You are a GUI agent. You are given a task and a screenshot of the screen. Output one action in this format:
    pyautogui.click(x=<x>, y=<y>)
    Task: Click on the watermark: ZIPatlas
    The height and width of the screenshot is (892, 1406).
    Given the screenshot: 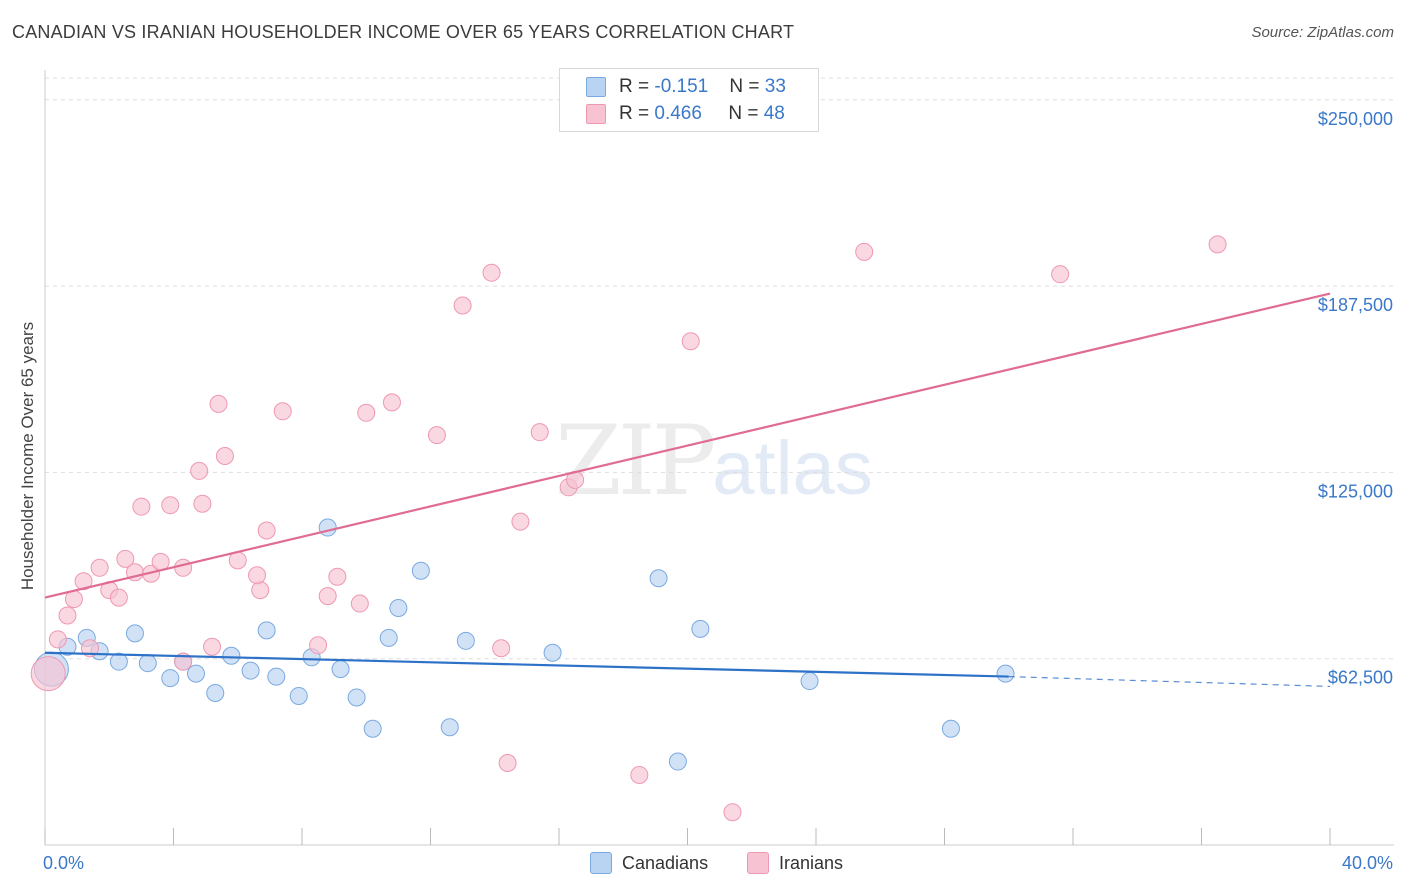 What is the action you would take?
    pyautogui.click(x=714, y=461)
    